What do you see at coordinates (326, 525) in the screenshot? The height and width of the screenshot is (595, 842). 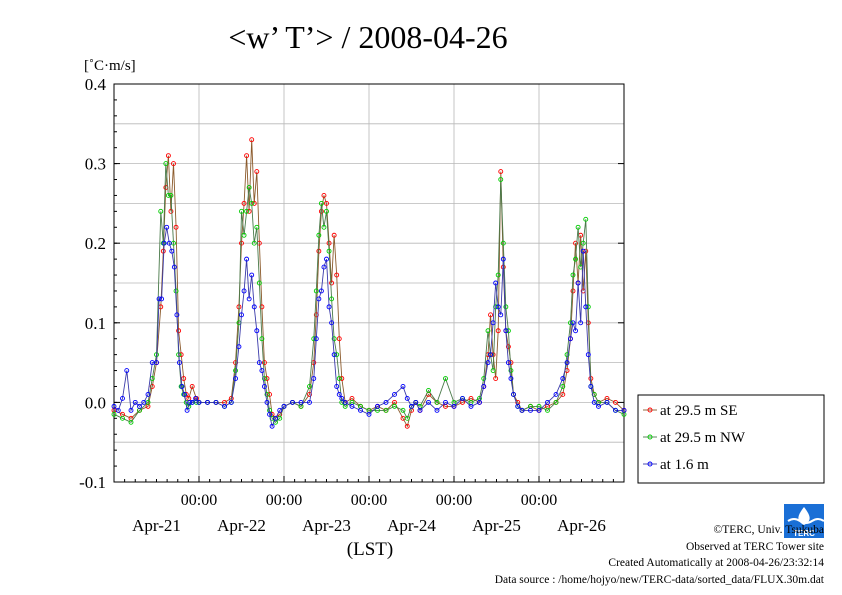 I see `x-tick-date-label: Apr-23` at bounding box center [326, 525].